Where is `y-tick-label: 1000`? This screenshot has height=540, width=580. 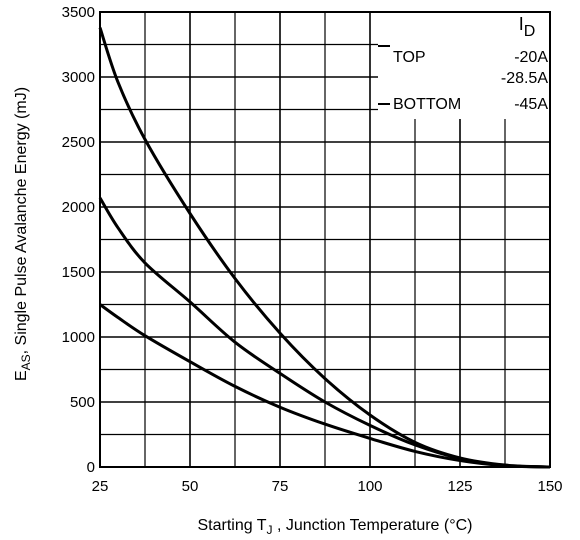 y-tick-label: 1000 is located at coordinates (78, 337).